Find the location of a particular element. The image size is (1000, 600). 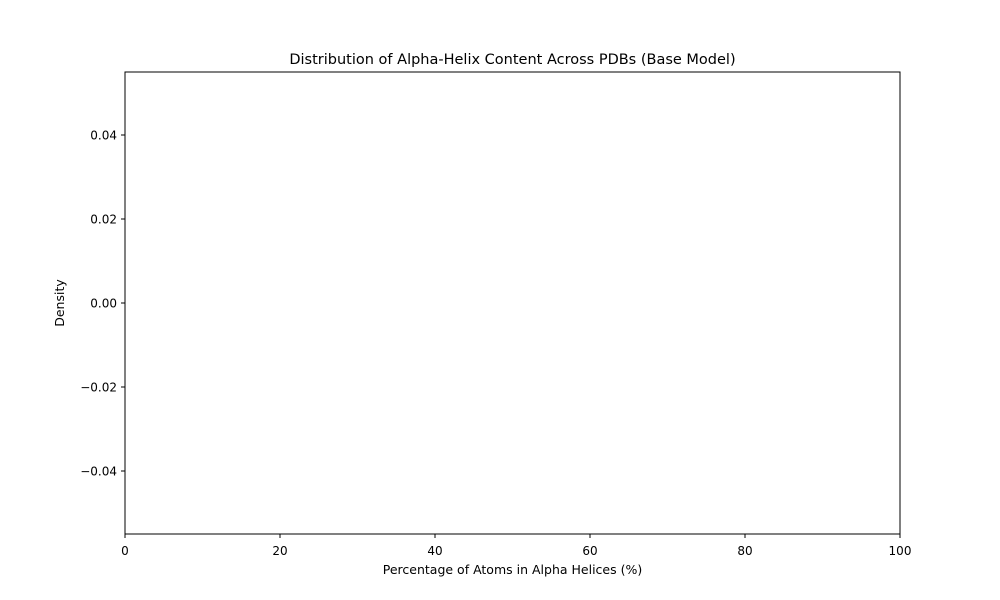

y-axis: −0.04 −0.02 0.00 0.02 0.04 is located at coordinates (102, 304).